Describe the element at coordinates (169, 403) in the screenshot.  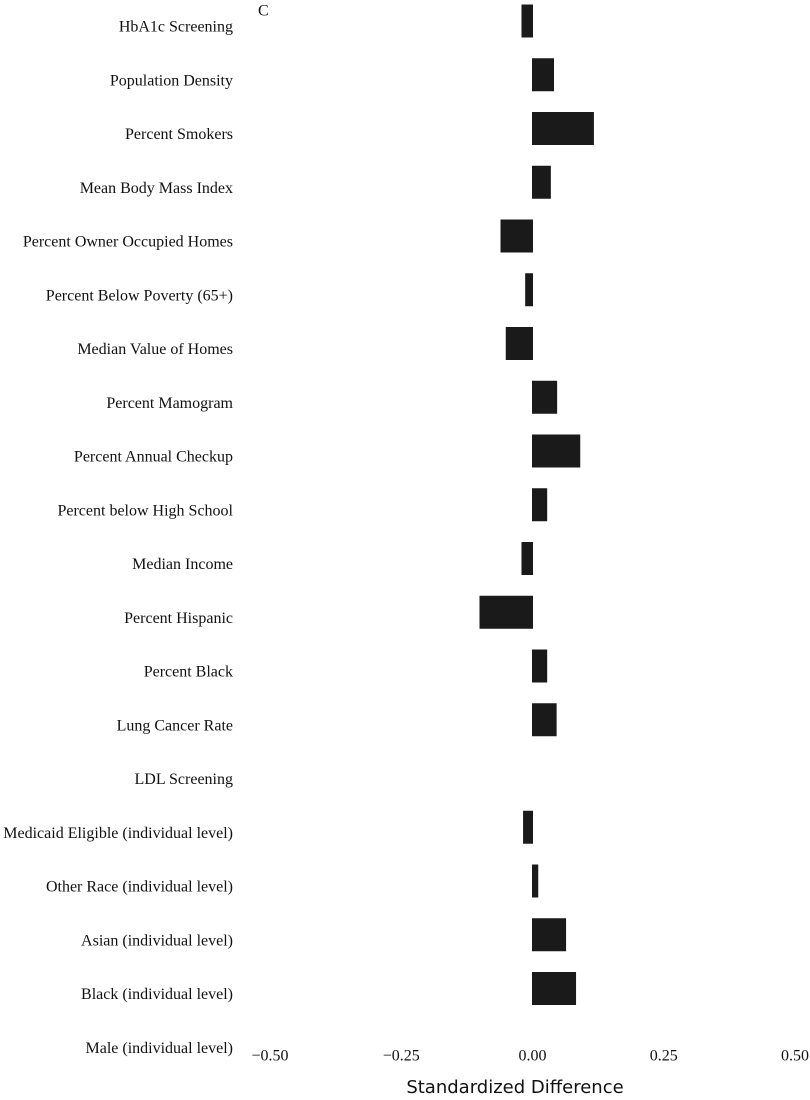
I see `y-tick-label: Percent Mamogram` at that location.